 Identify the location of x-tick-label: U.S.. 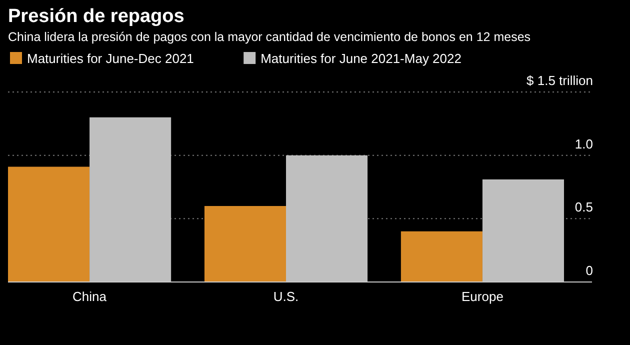
(286, 296).